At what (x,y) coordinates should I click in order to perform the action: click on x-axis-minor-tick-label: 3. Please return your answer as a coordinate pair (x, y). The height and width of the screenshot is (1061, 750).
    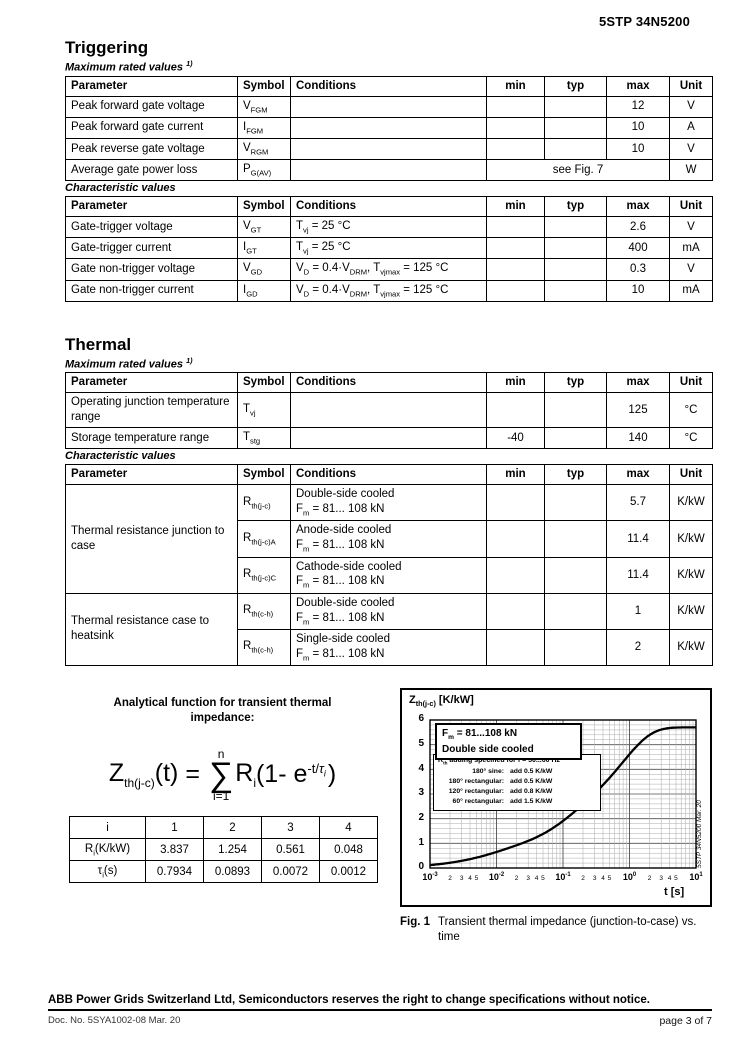
    Looking at the image, I should click on (461, 878).